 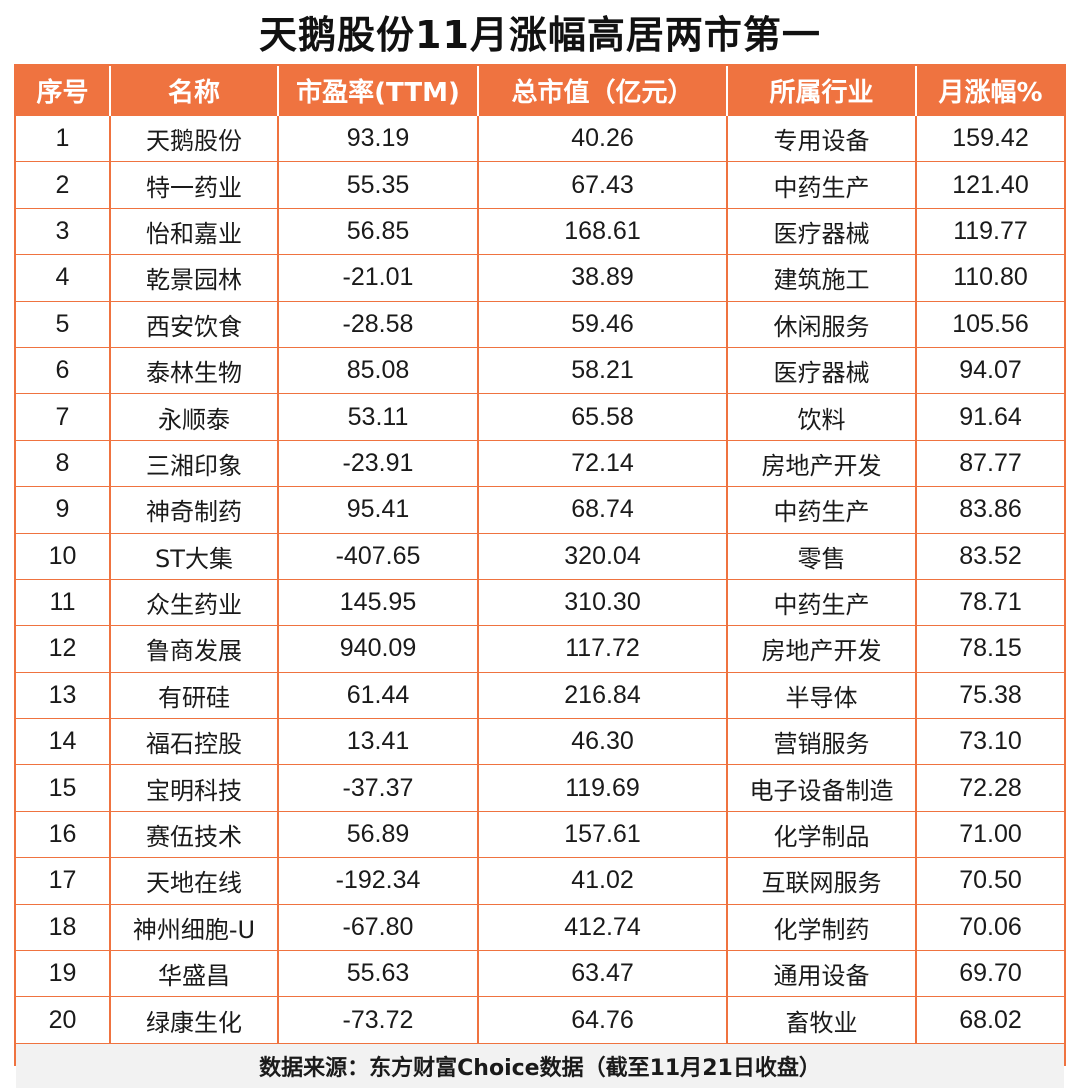 What do you see at coordinates (193, 510) in the screenshot?
I see `cell-name: 神奇制药` at bounding box center [193, 510].